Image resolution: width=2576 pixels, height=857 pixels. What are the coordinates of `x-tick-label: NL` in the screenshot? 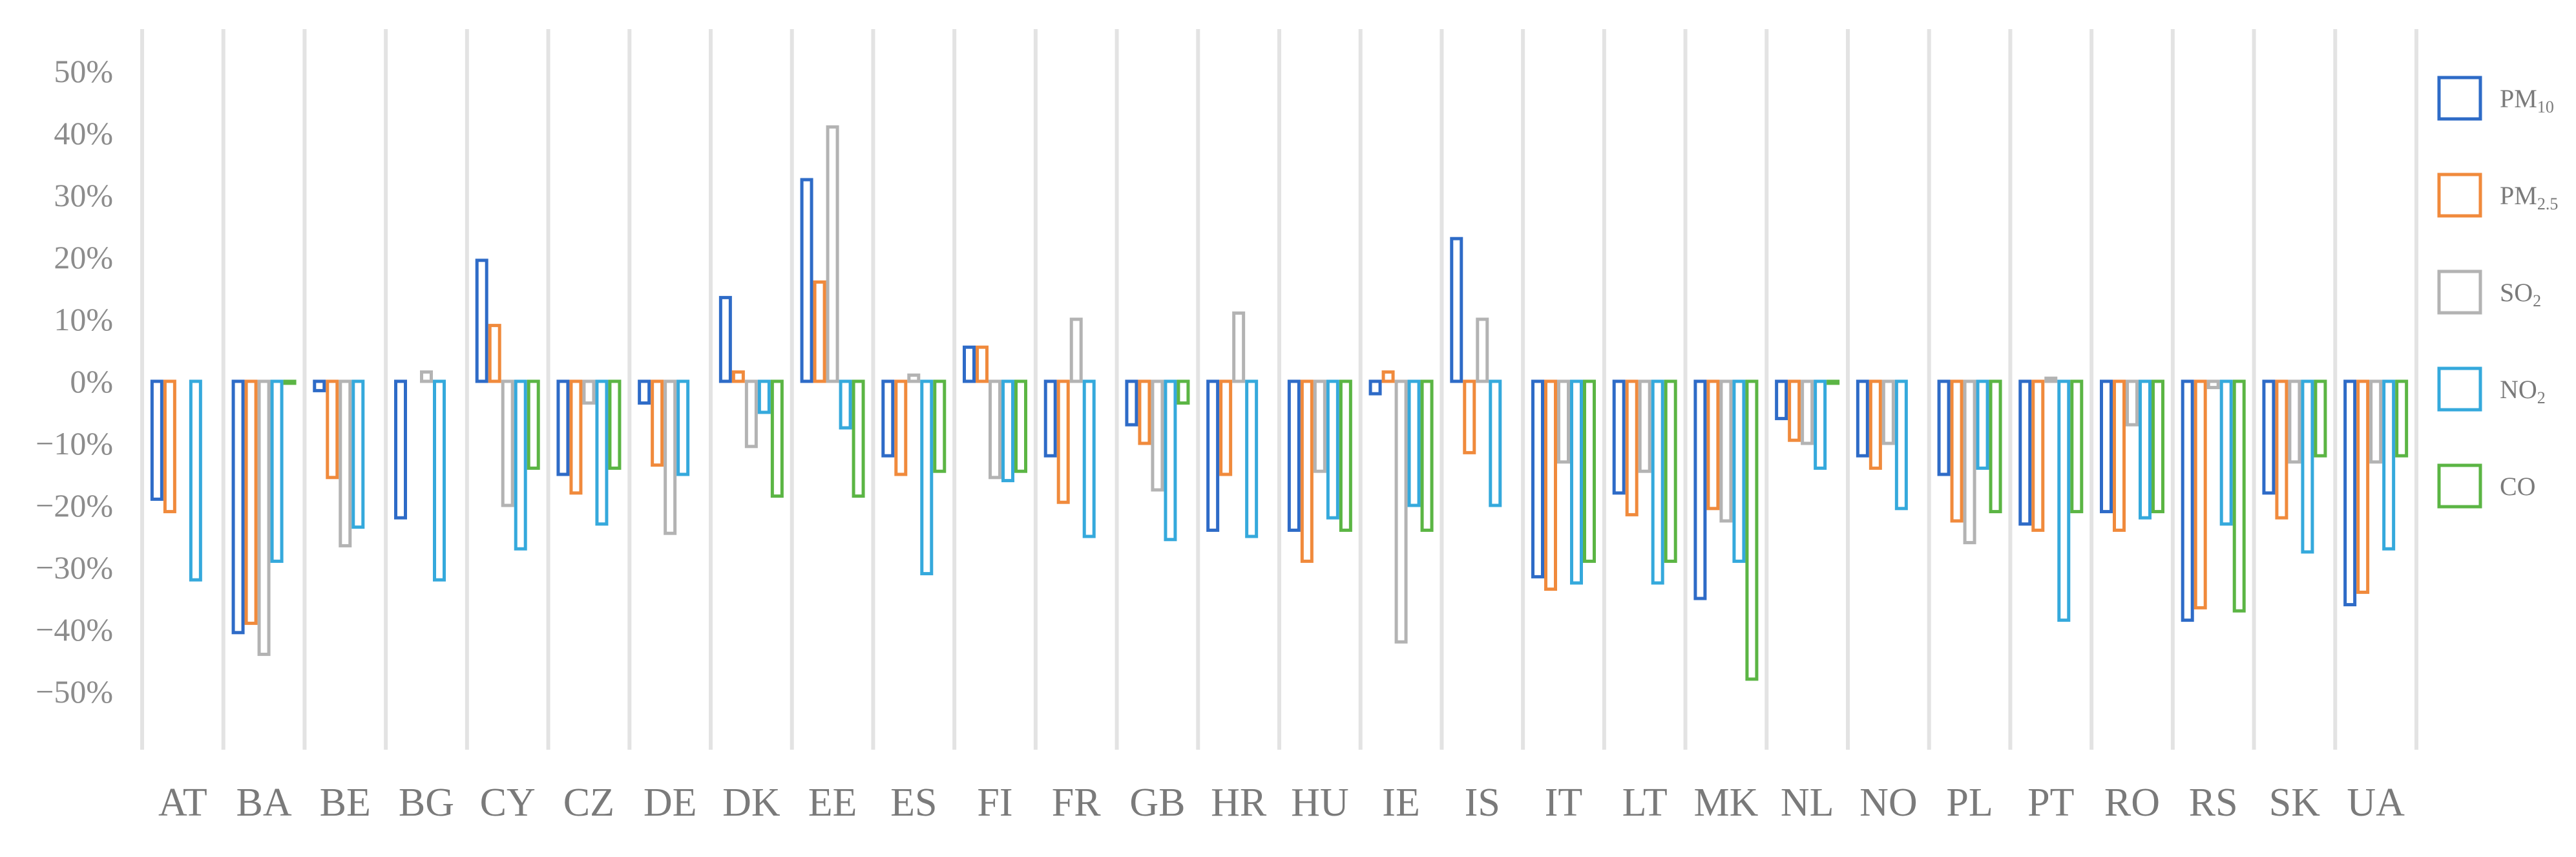 It's located at (1807, 803).